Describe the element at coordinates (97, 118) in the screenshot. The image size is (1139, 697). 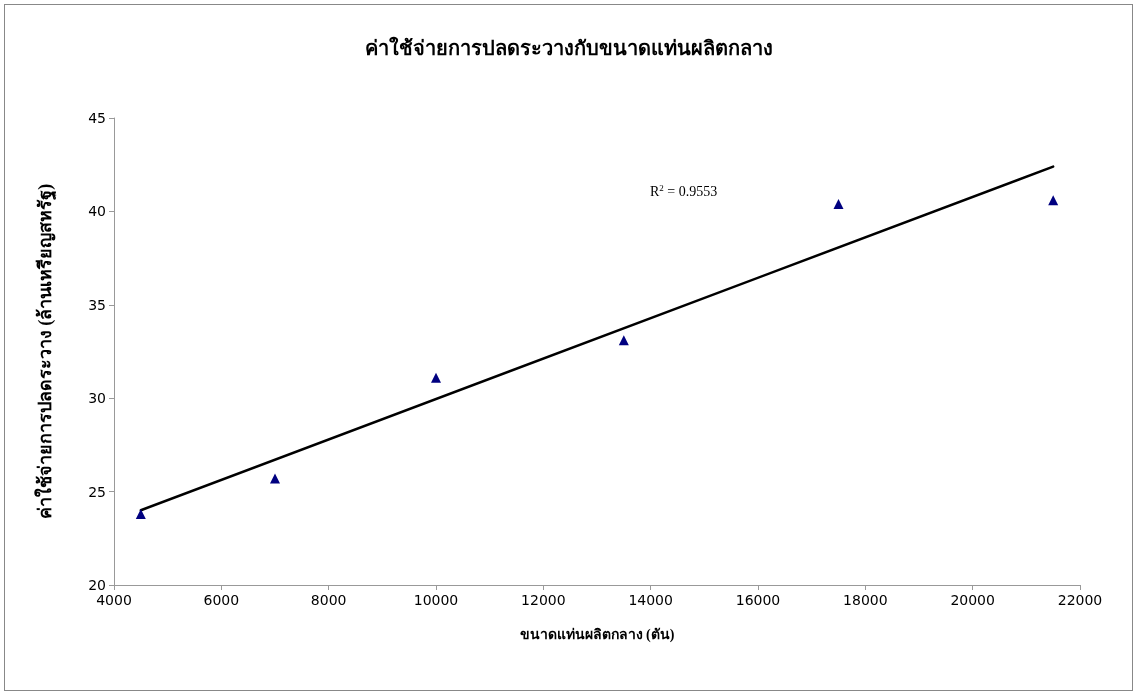
I see `y-tick-label: 45` at that location.